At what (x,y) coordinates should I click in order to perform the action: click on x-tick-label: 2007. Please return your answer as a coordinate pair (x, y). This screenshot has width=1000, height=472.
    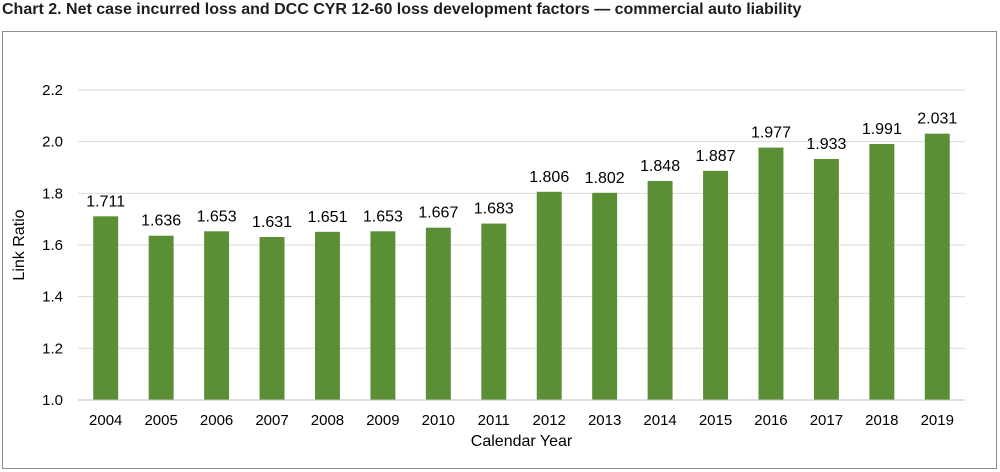
    Looking at the image, I should click on (271, 420).